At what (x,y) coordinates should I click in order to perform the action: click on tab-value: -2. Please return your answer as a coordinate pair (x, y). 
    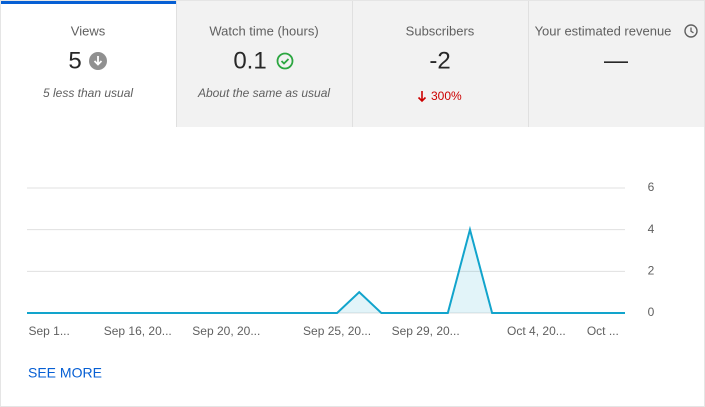
    Looking at the image, I should click on (439, 60).